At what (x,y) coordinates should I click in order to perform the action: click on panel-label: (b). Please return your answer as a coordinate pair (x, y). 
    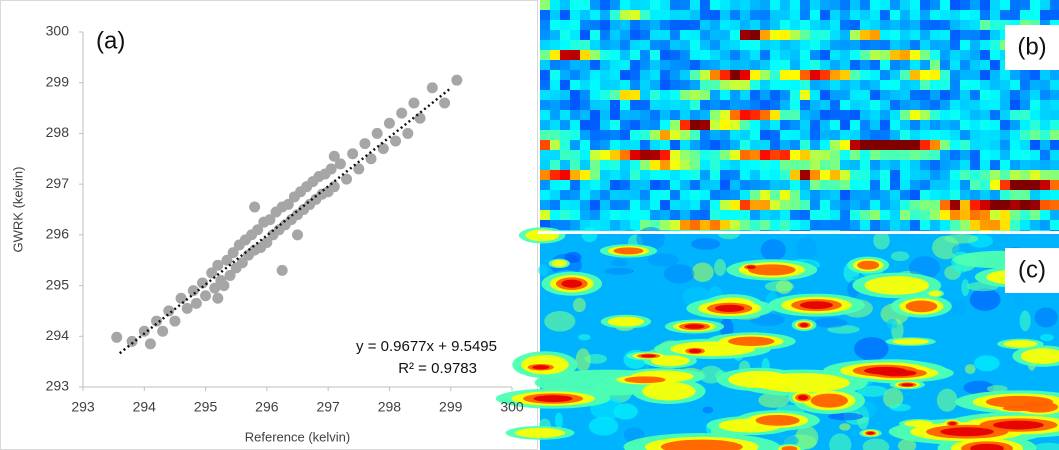
    Looking at the image, I should click on (1031, 46).